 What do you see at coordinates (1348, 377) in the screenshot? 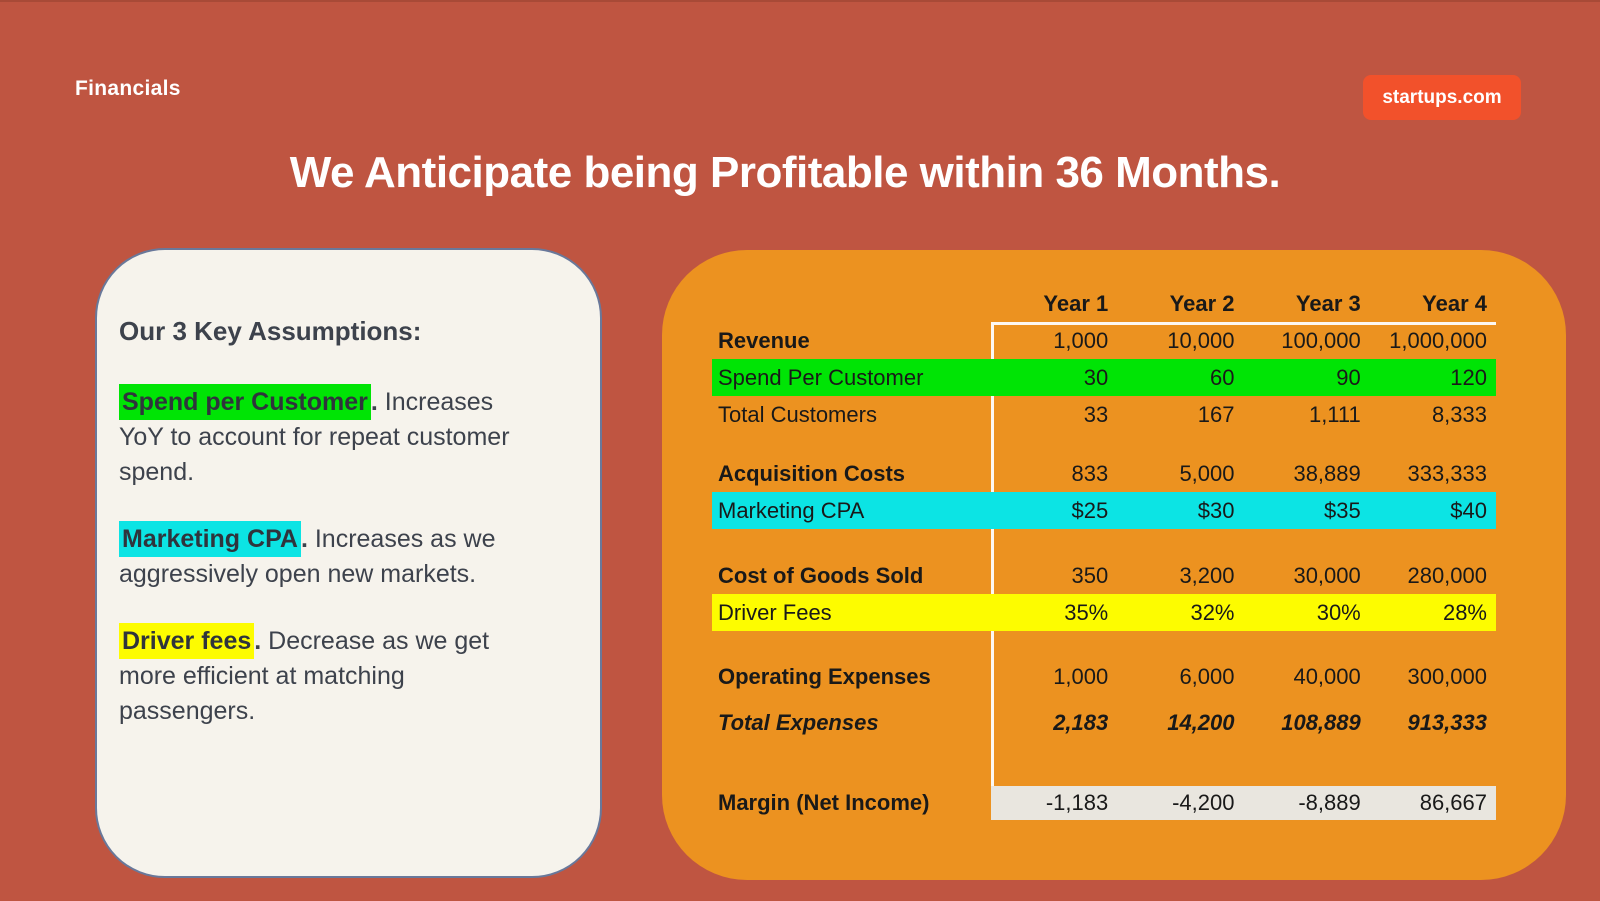
I see `cell-value: 90` at bounding box center [1348, 377].